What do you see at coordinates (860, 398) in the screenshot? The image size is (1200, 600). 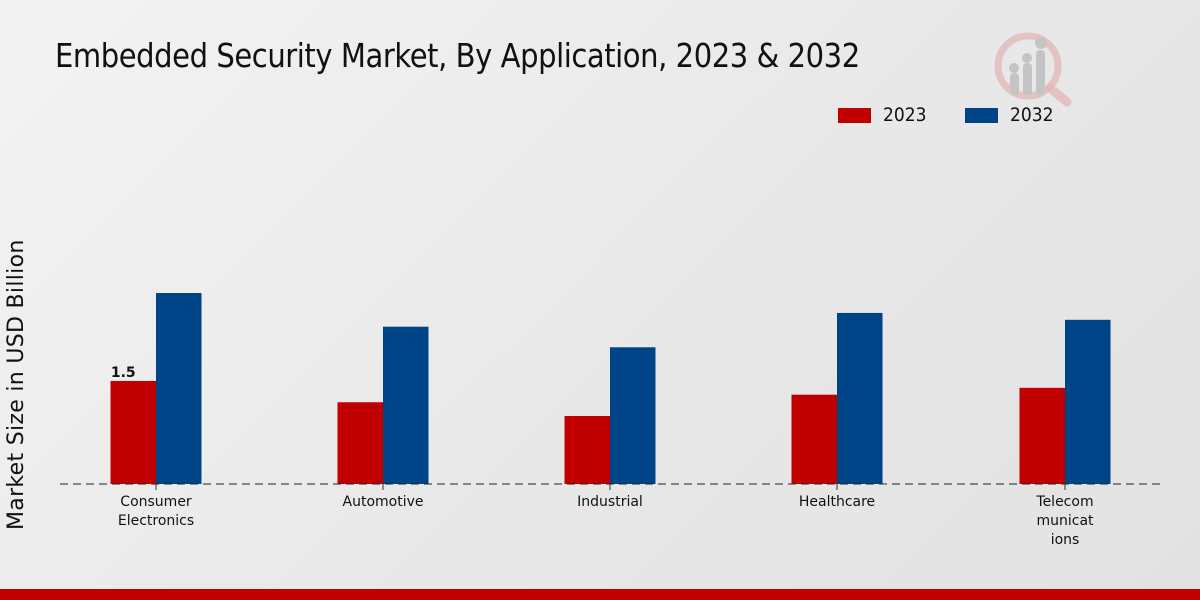 I see `bar-healthcare-2032` at bounding box center [860, 398].